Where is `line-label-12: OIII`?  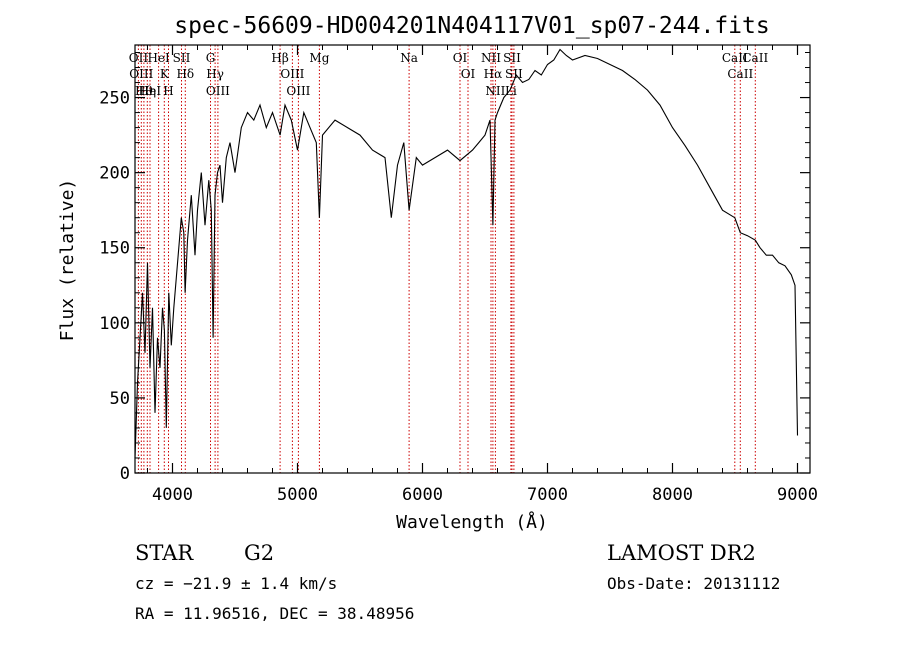 line-label-12: OIII is located at coordinates (218, 91).